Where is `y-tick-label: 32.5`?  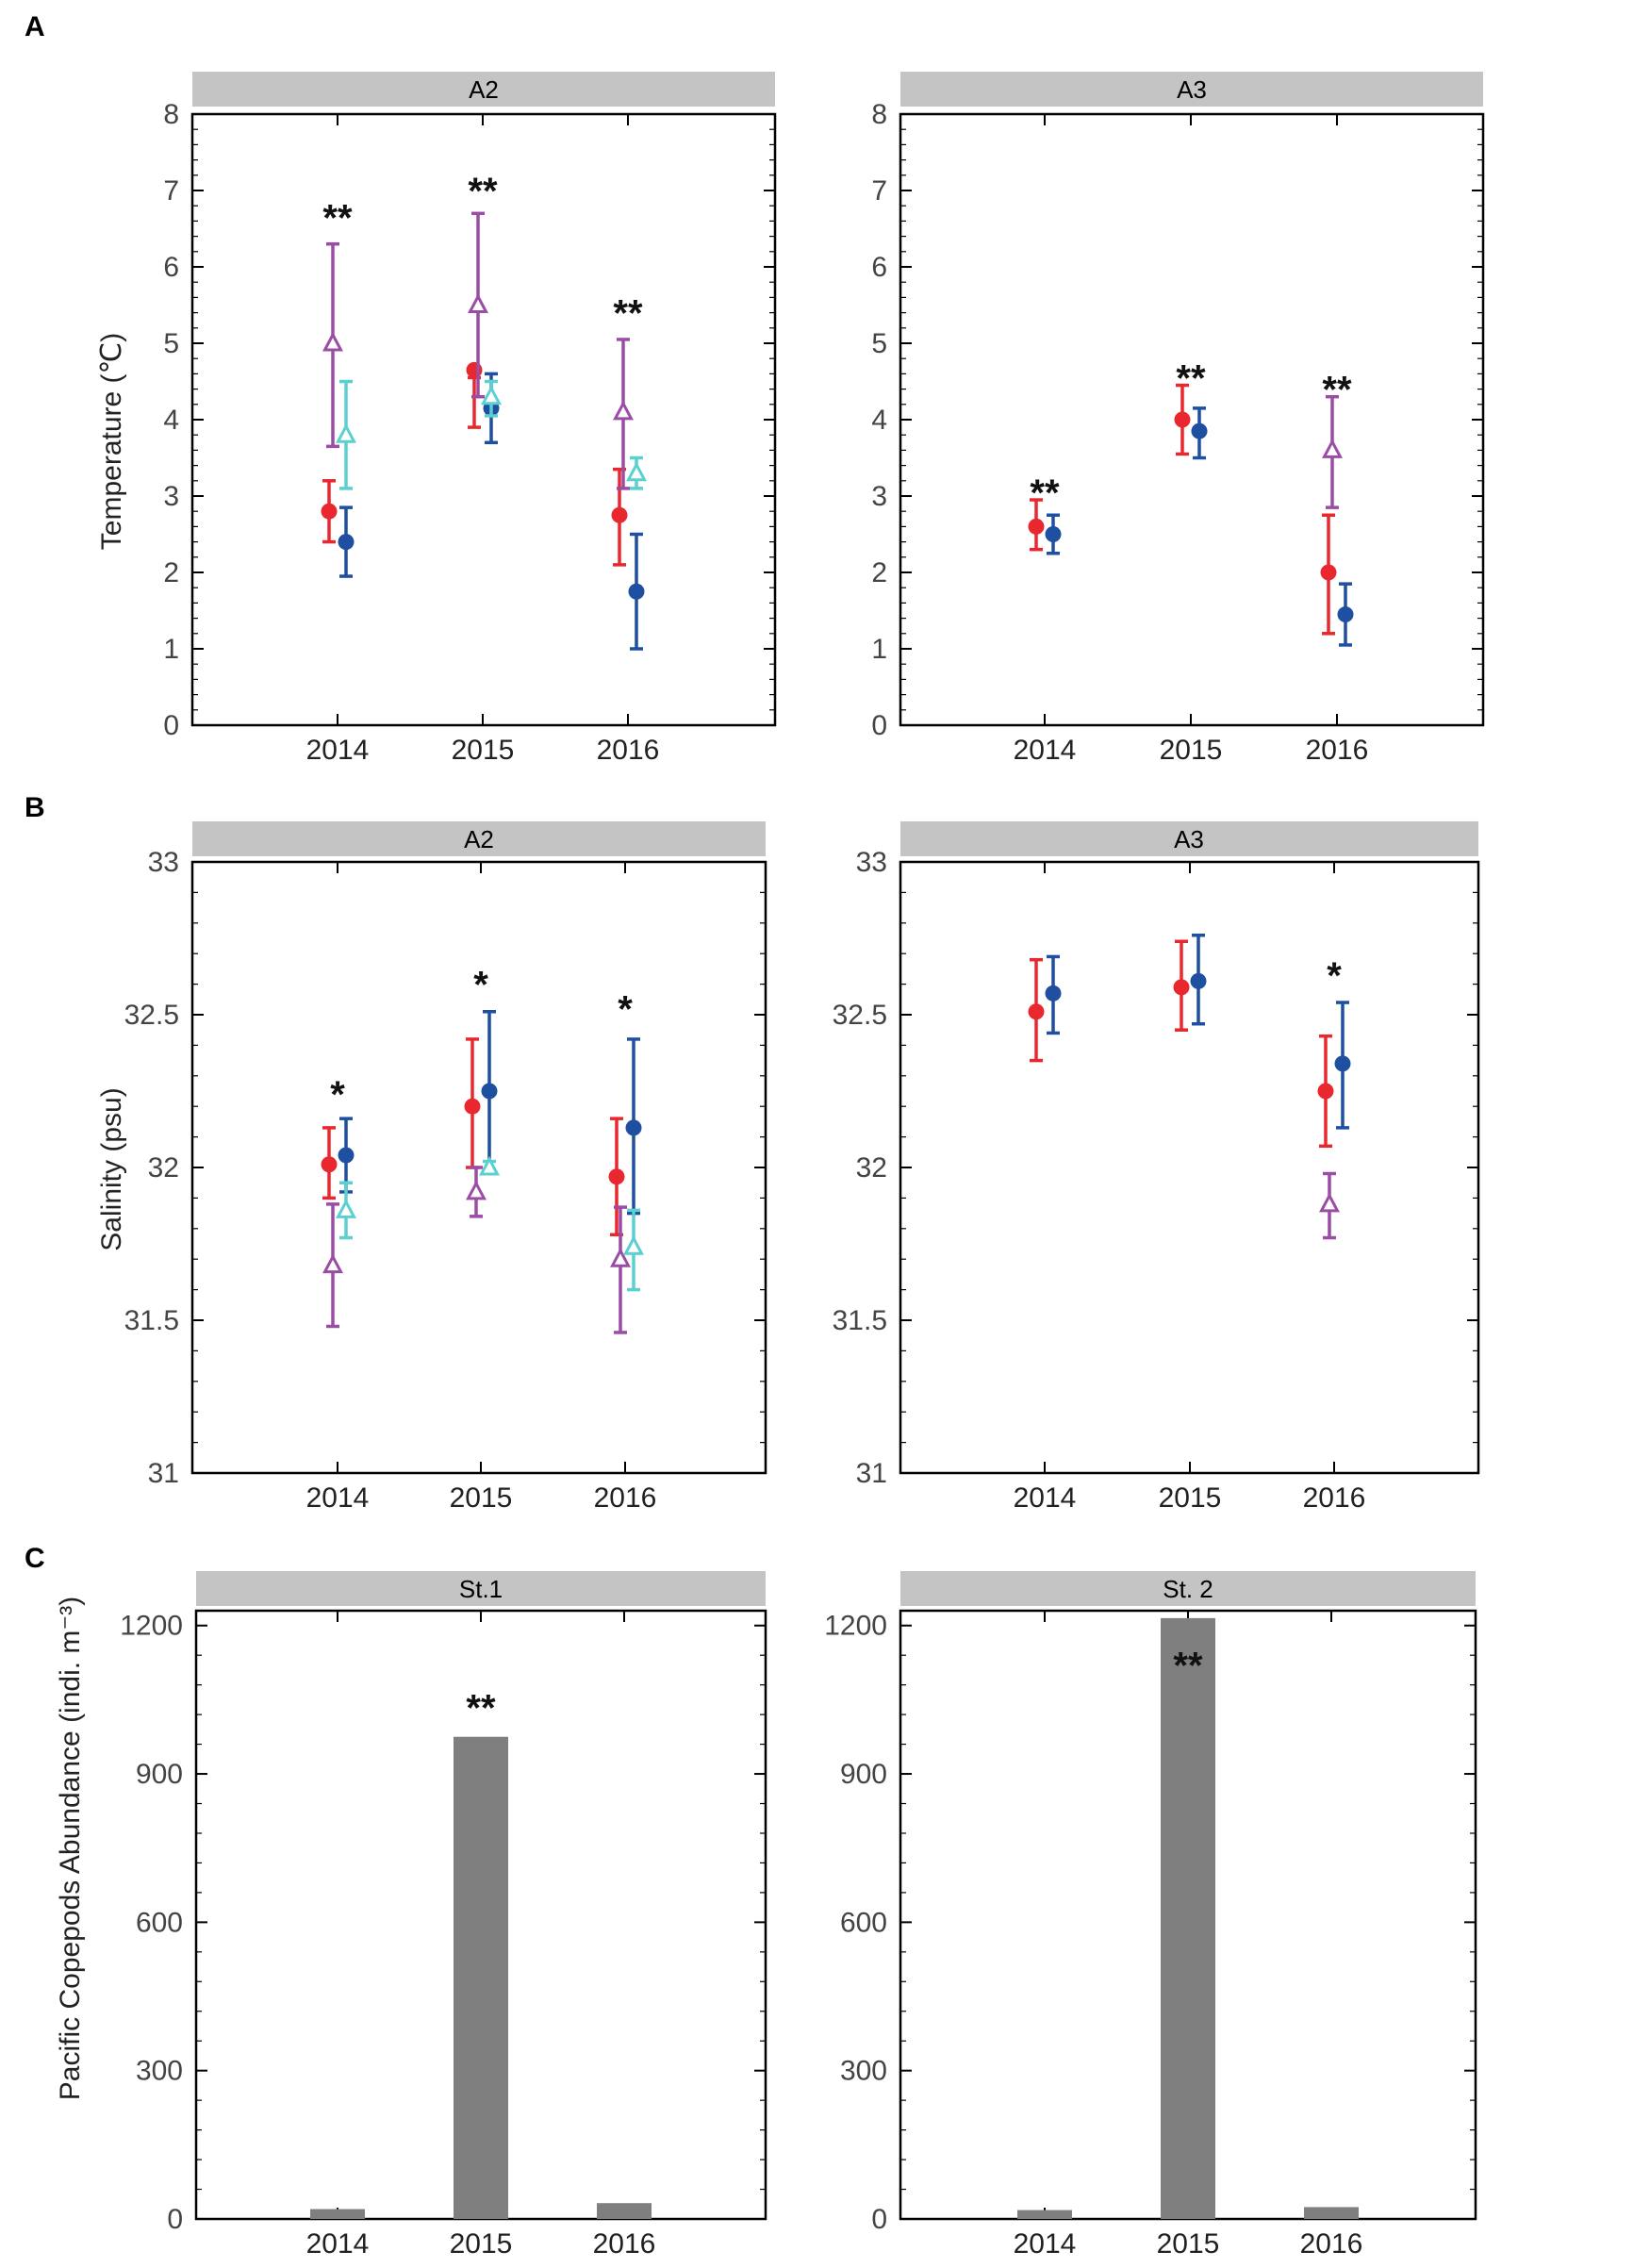
y-tick-label: 32.5 is located at coordinates (860, 1016).